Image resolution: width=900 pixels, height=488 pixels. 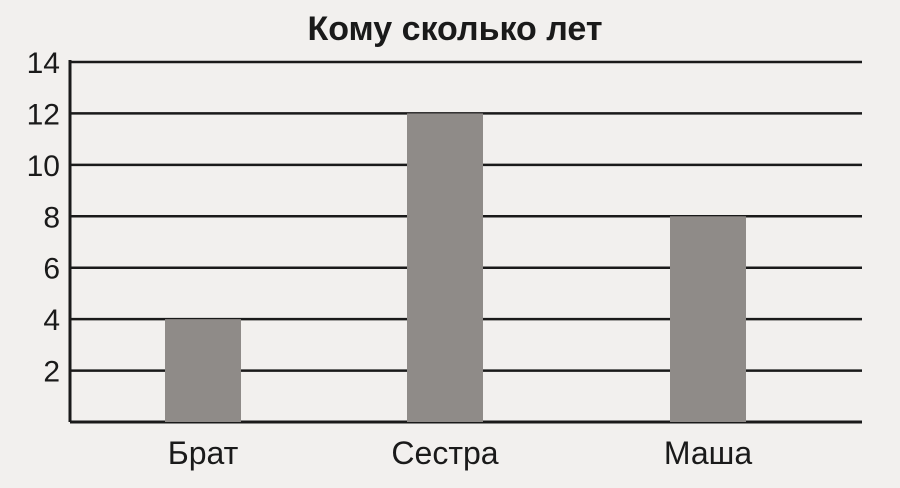 What do you see at coordinates (43, 63) in the screenshot?
I see `y-tick-label: 14` at bounding box center [43, 63].